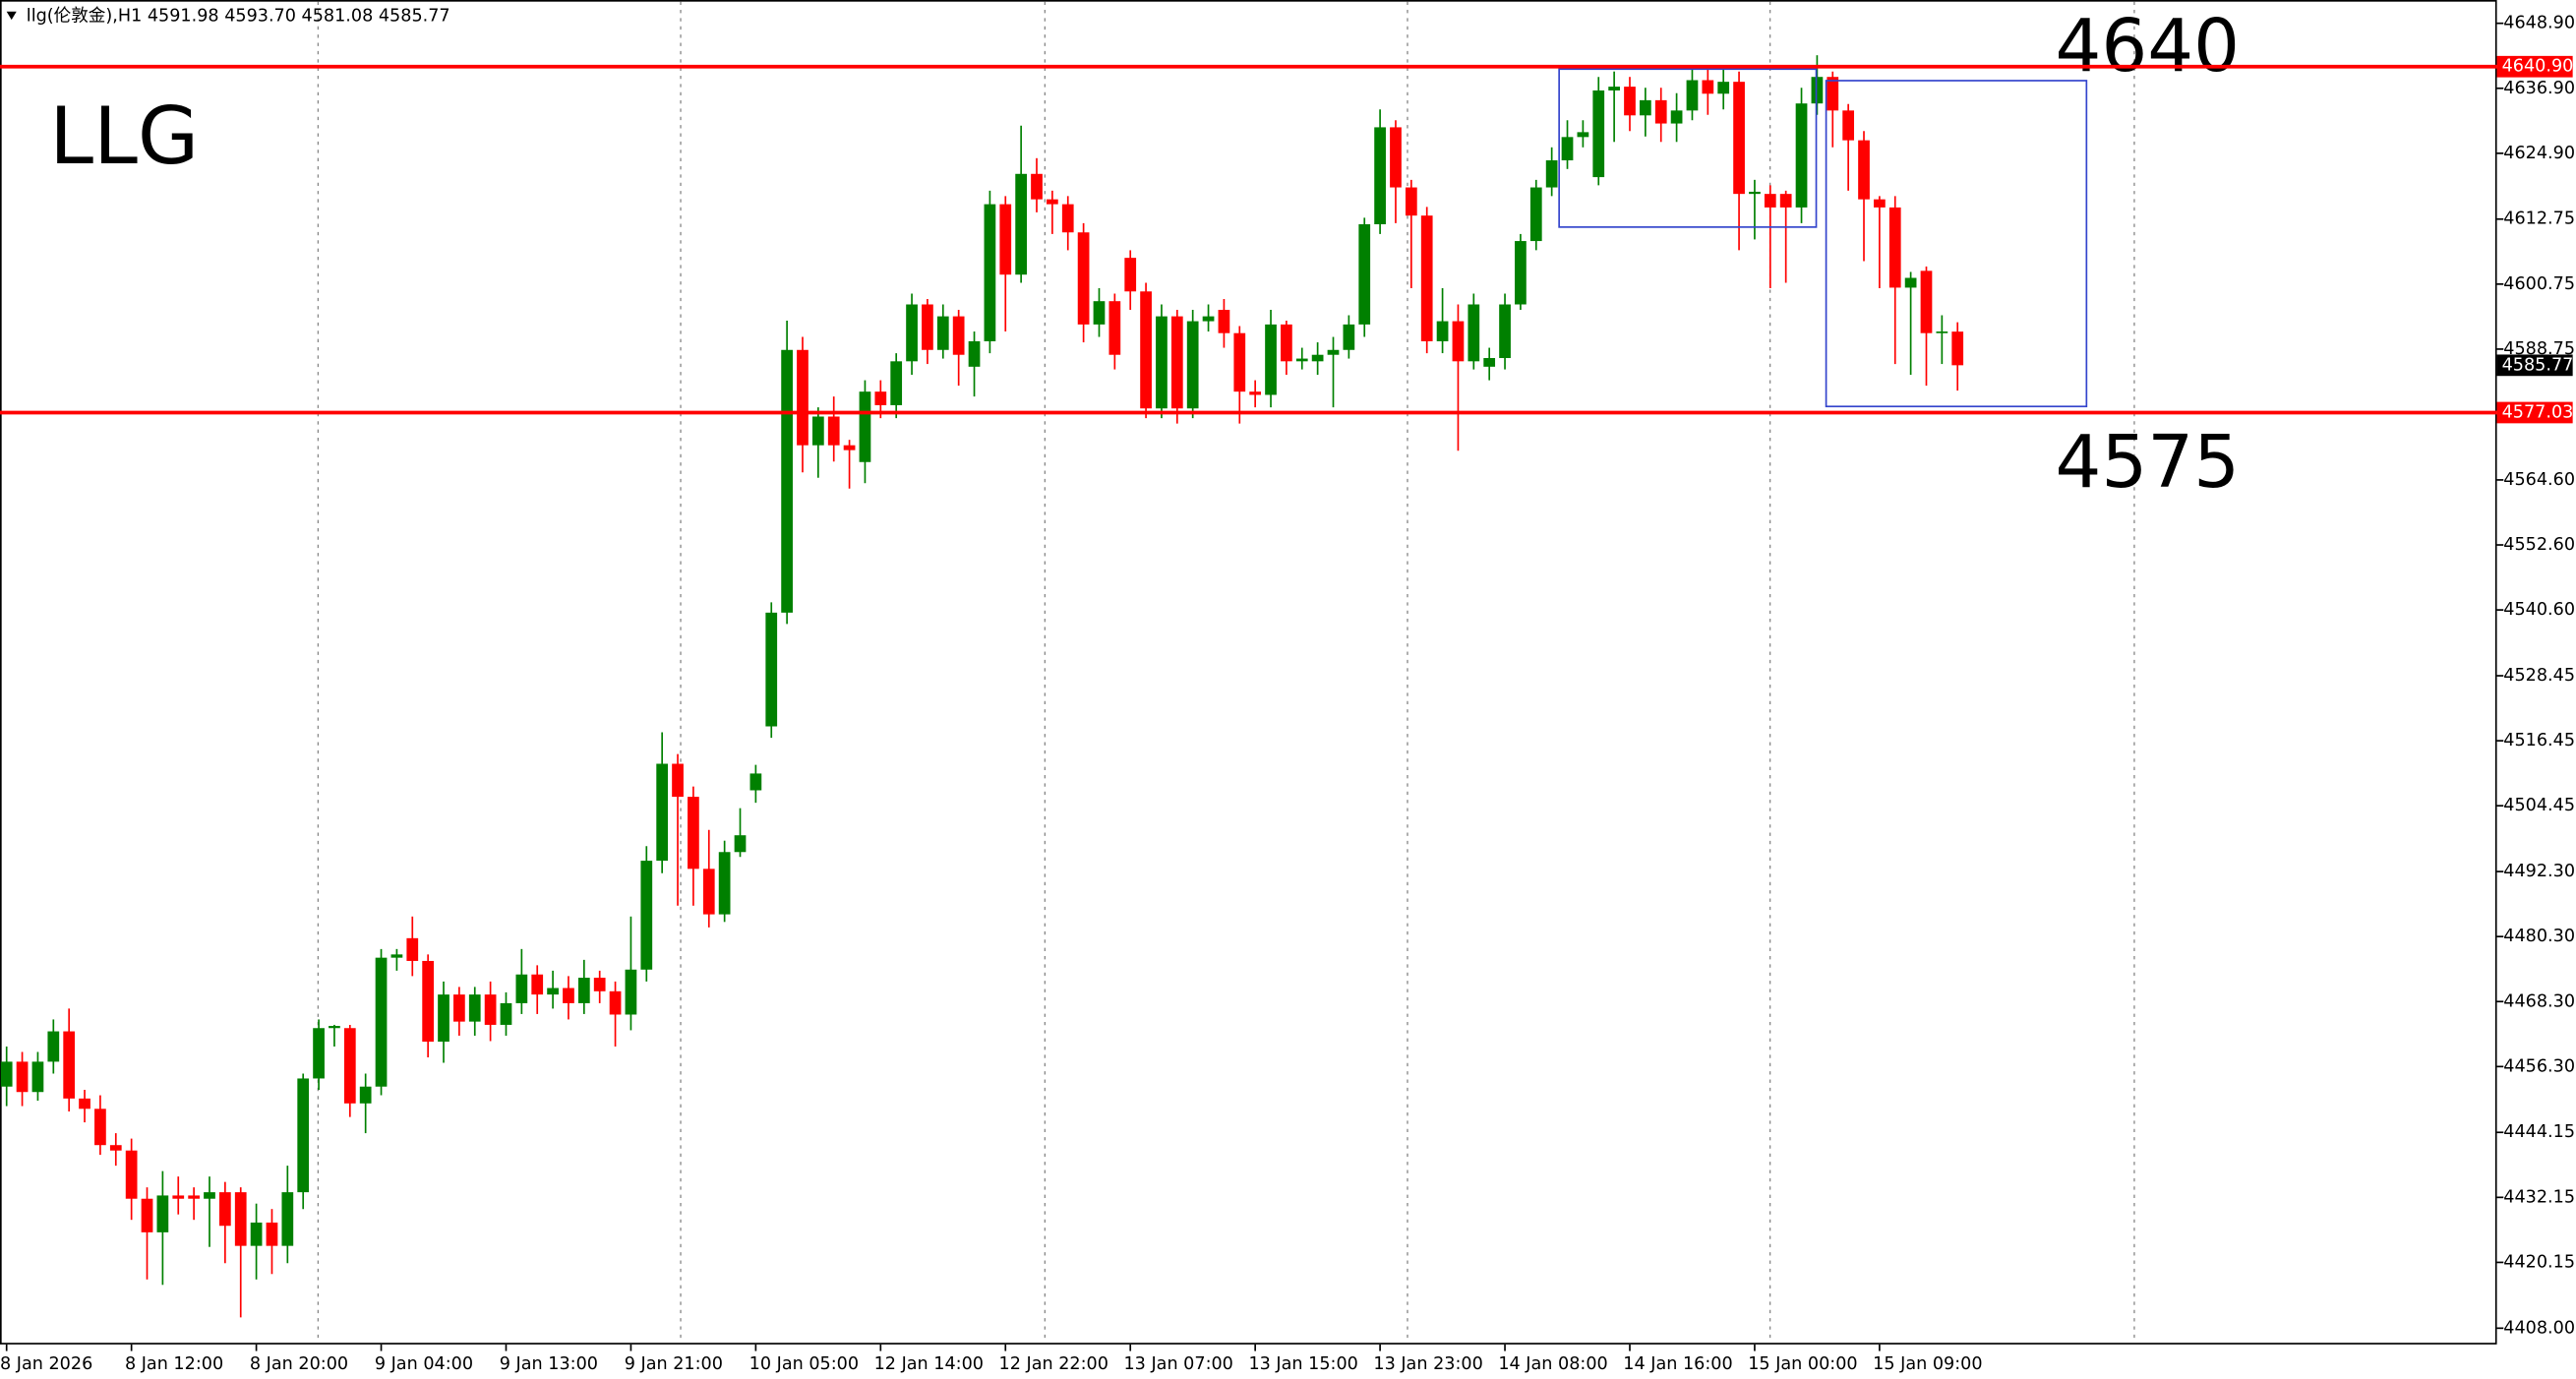  Describe the element at coordinates (299, 1364) in the screenshot. I see `x-tick-label: 8 Jan 20:00` at that location.